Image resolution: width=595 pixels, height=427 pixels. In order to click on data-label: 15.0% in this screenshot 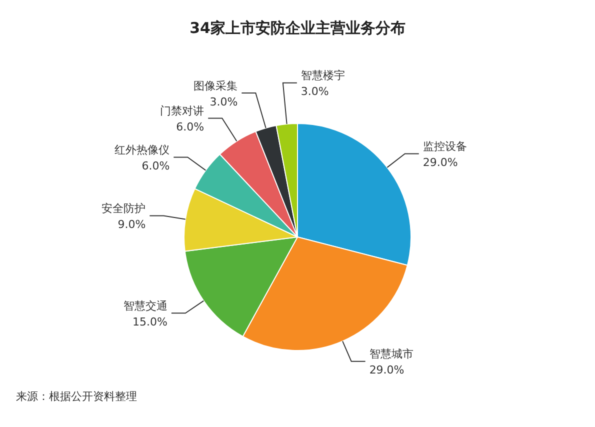, I will do `click(150, 322)`.